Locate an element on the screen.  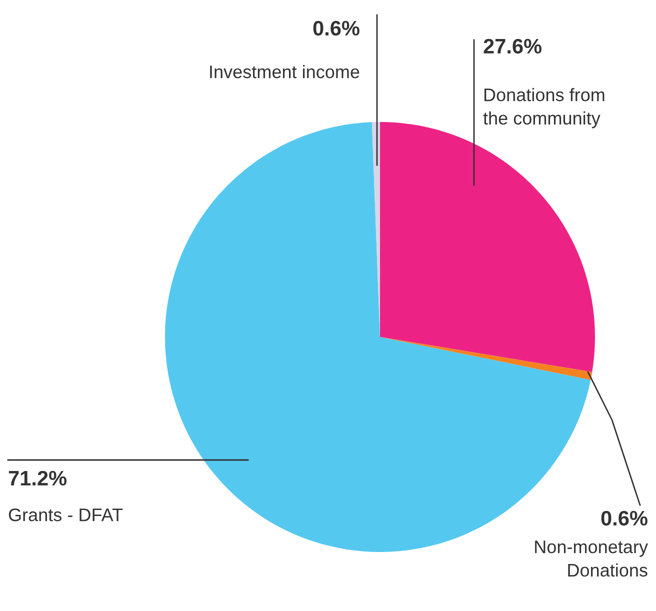
data-label: 71.2% is located at coordinates (37, 478).